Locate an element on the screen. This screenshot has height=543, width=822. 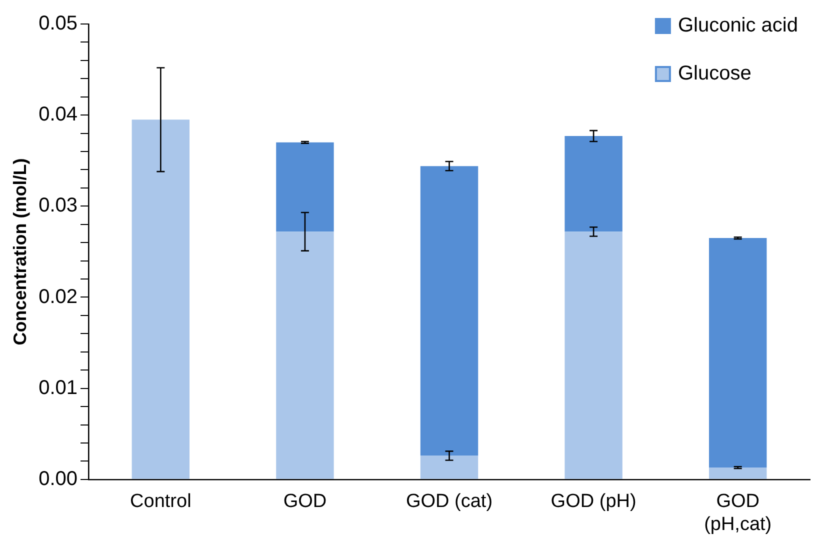
y-tick-label: 0.05 is located at coordinates (58, 23).